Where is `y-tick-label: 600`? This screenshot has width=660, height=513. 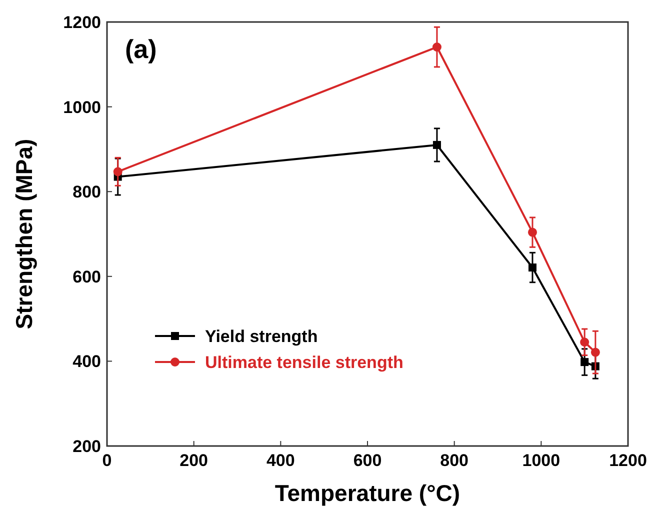
y-tick-label: 600 is located at coordinates (86, 276).